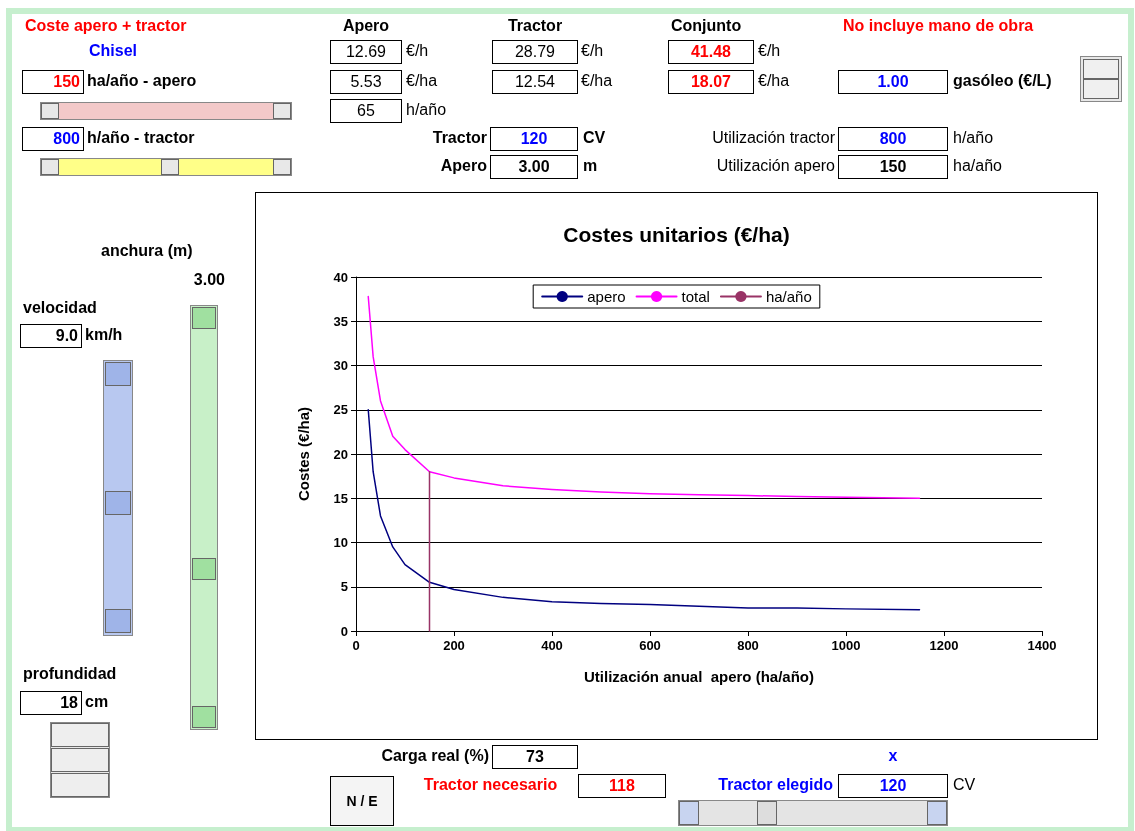 The height and width of the screenshot is (831, 1135). I want to click on text: Conjunto, so click(706, 26).